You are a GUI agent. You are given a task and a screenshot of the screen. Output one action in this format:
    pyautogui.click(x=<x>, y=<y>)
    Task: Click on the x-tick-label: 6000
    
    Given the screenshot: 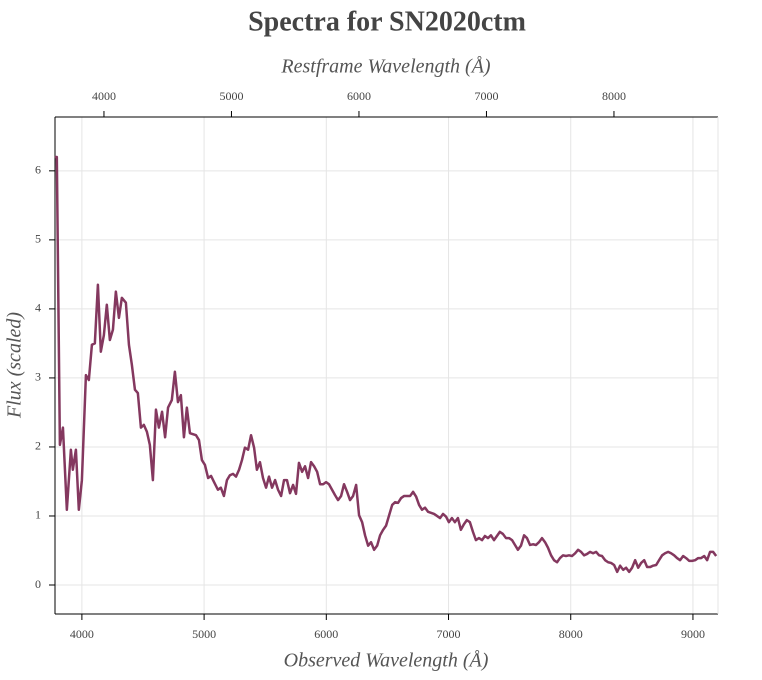 What is the action you would take?
    pyautogui.click(x=326, y=634)
    